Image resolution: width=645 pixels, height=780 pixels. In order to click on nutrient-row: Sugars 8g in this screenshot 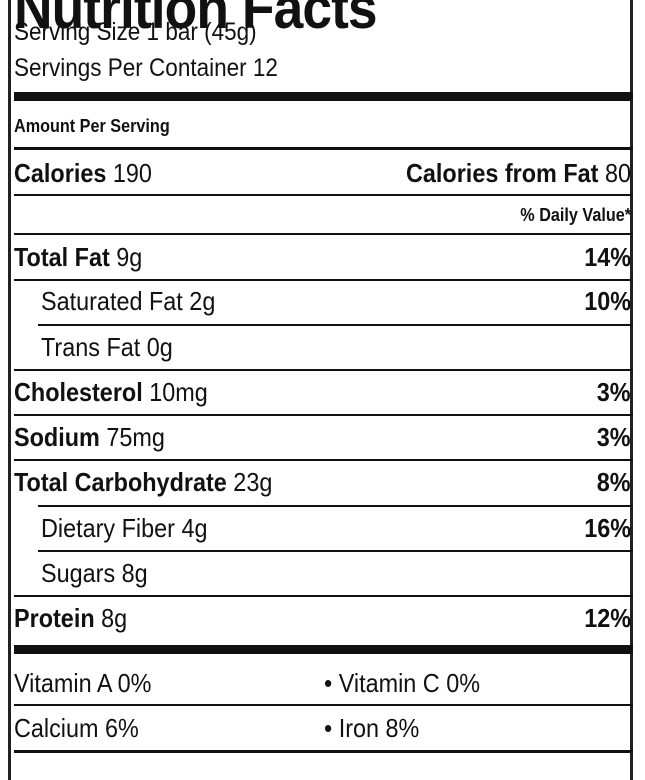, I will do `click(322, 573)`.